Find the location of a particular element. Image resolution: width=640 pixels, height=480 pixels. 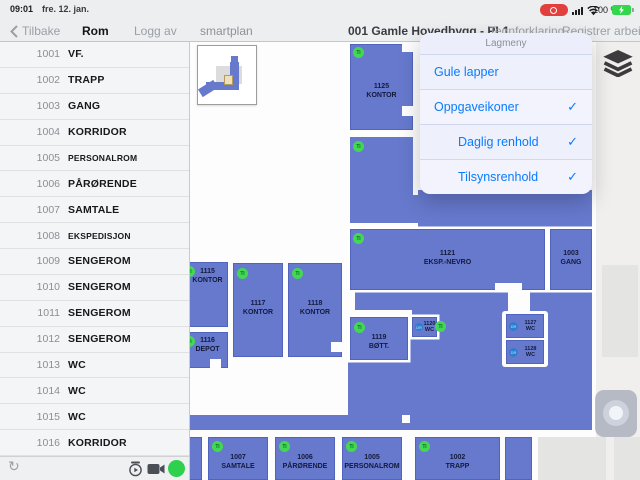

room-1121: Ti 1121 EKSP.-NEVRO is located at coordinates (447, 260).